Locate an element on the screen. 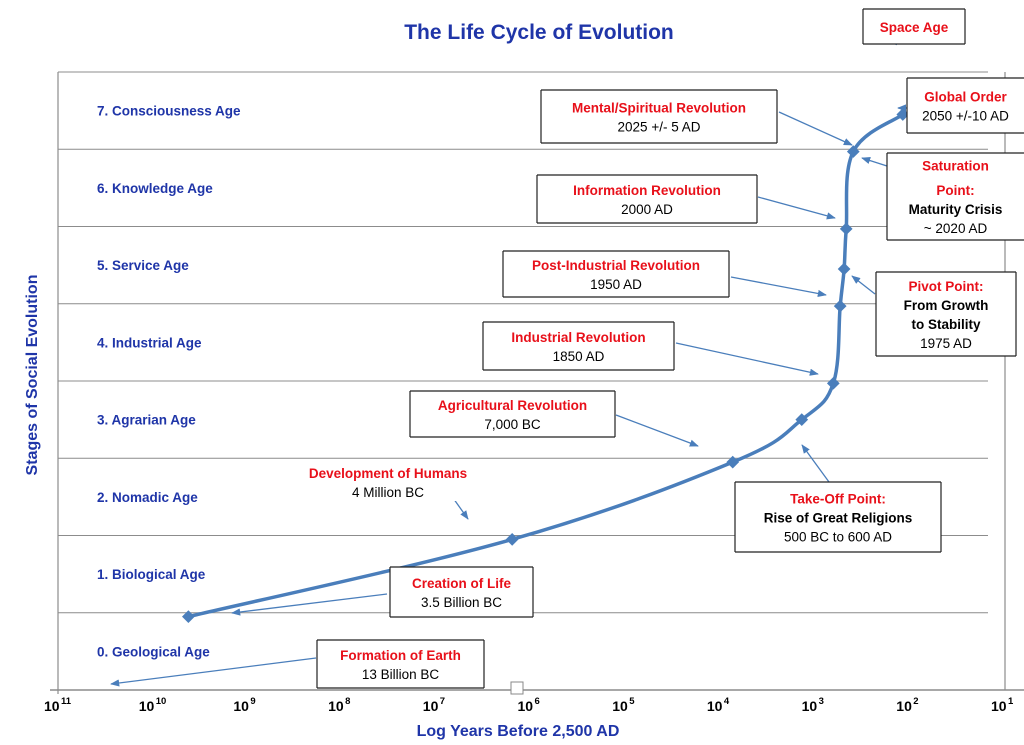 The height and width of the screenshot is (745, 1024). annotation-title: Development of Humans is located at coordinates (388, 473).